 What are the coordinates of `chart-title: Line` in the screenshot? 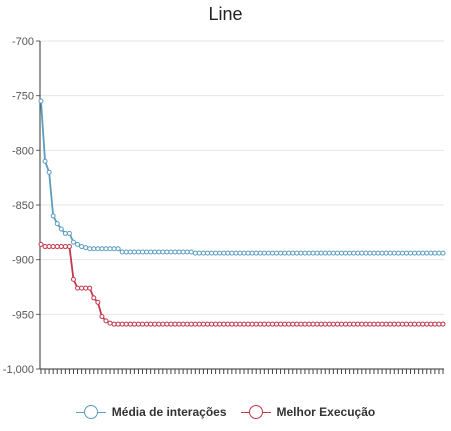 It's located at (225, 14).